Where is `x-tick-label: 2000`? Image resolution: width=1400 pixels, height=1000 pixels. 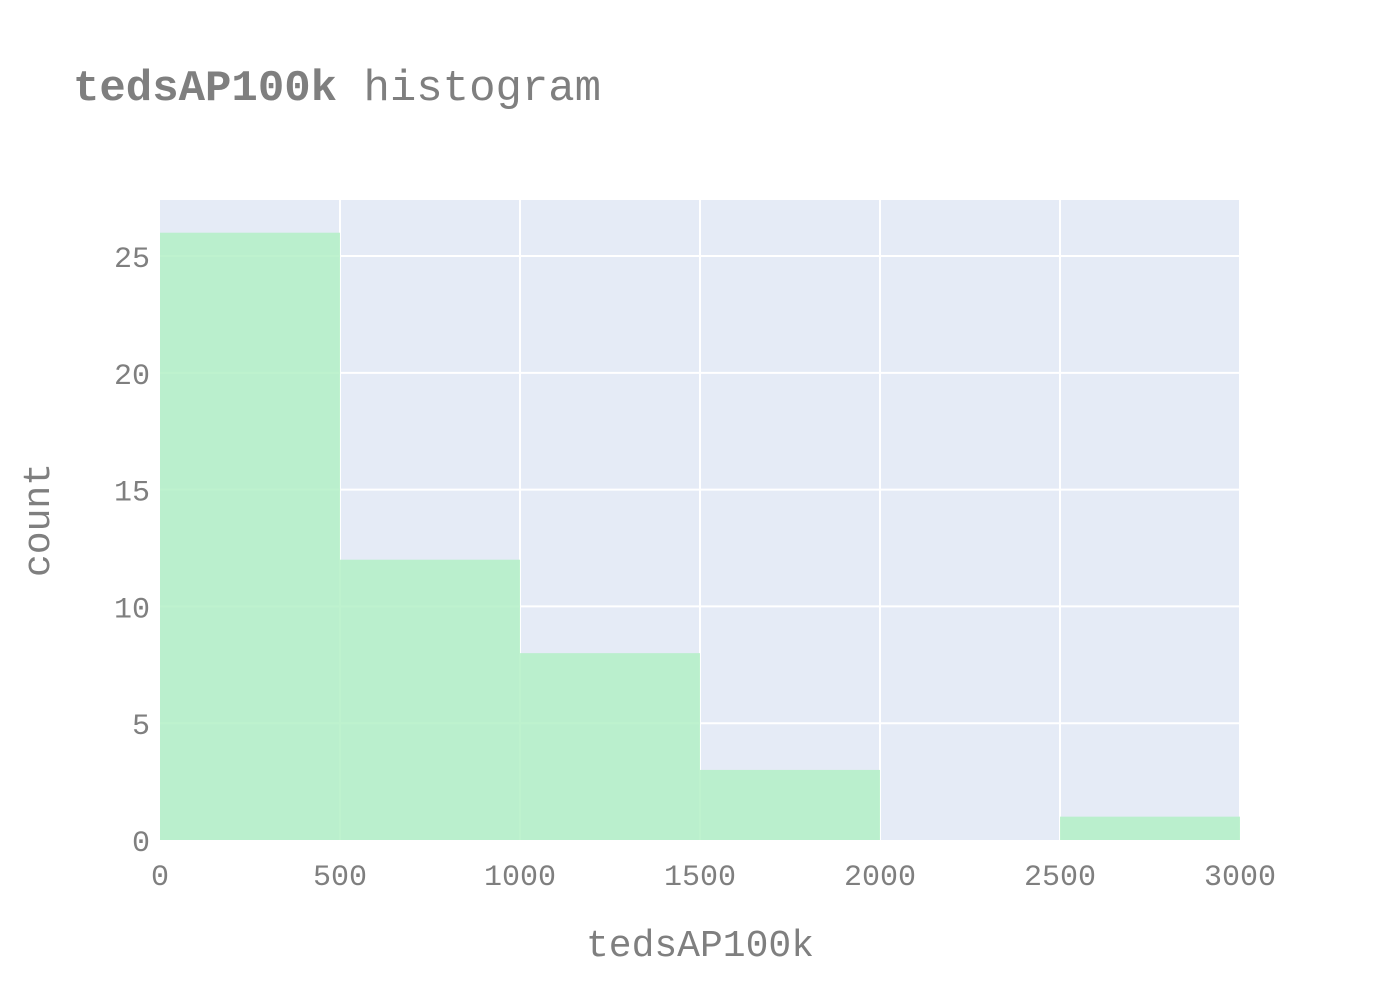 x-tick-label: 2000 is located at coordinates (880, 878).